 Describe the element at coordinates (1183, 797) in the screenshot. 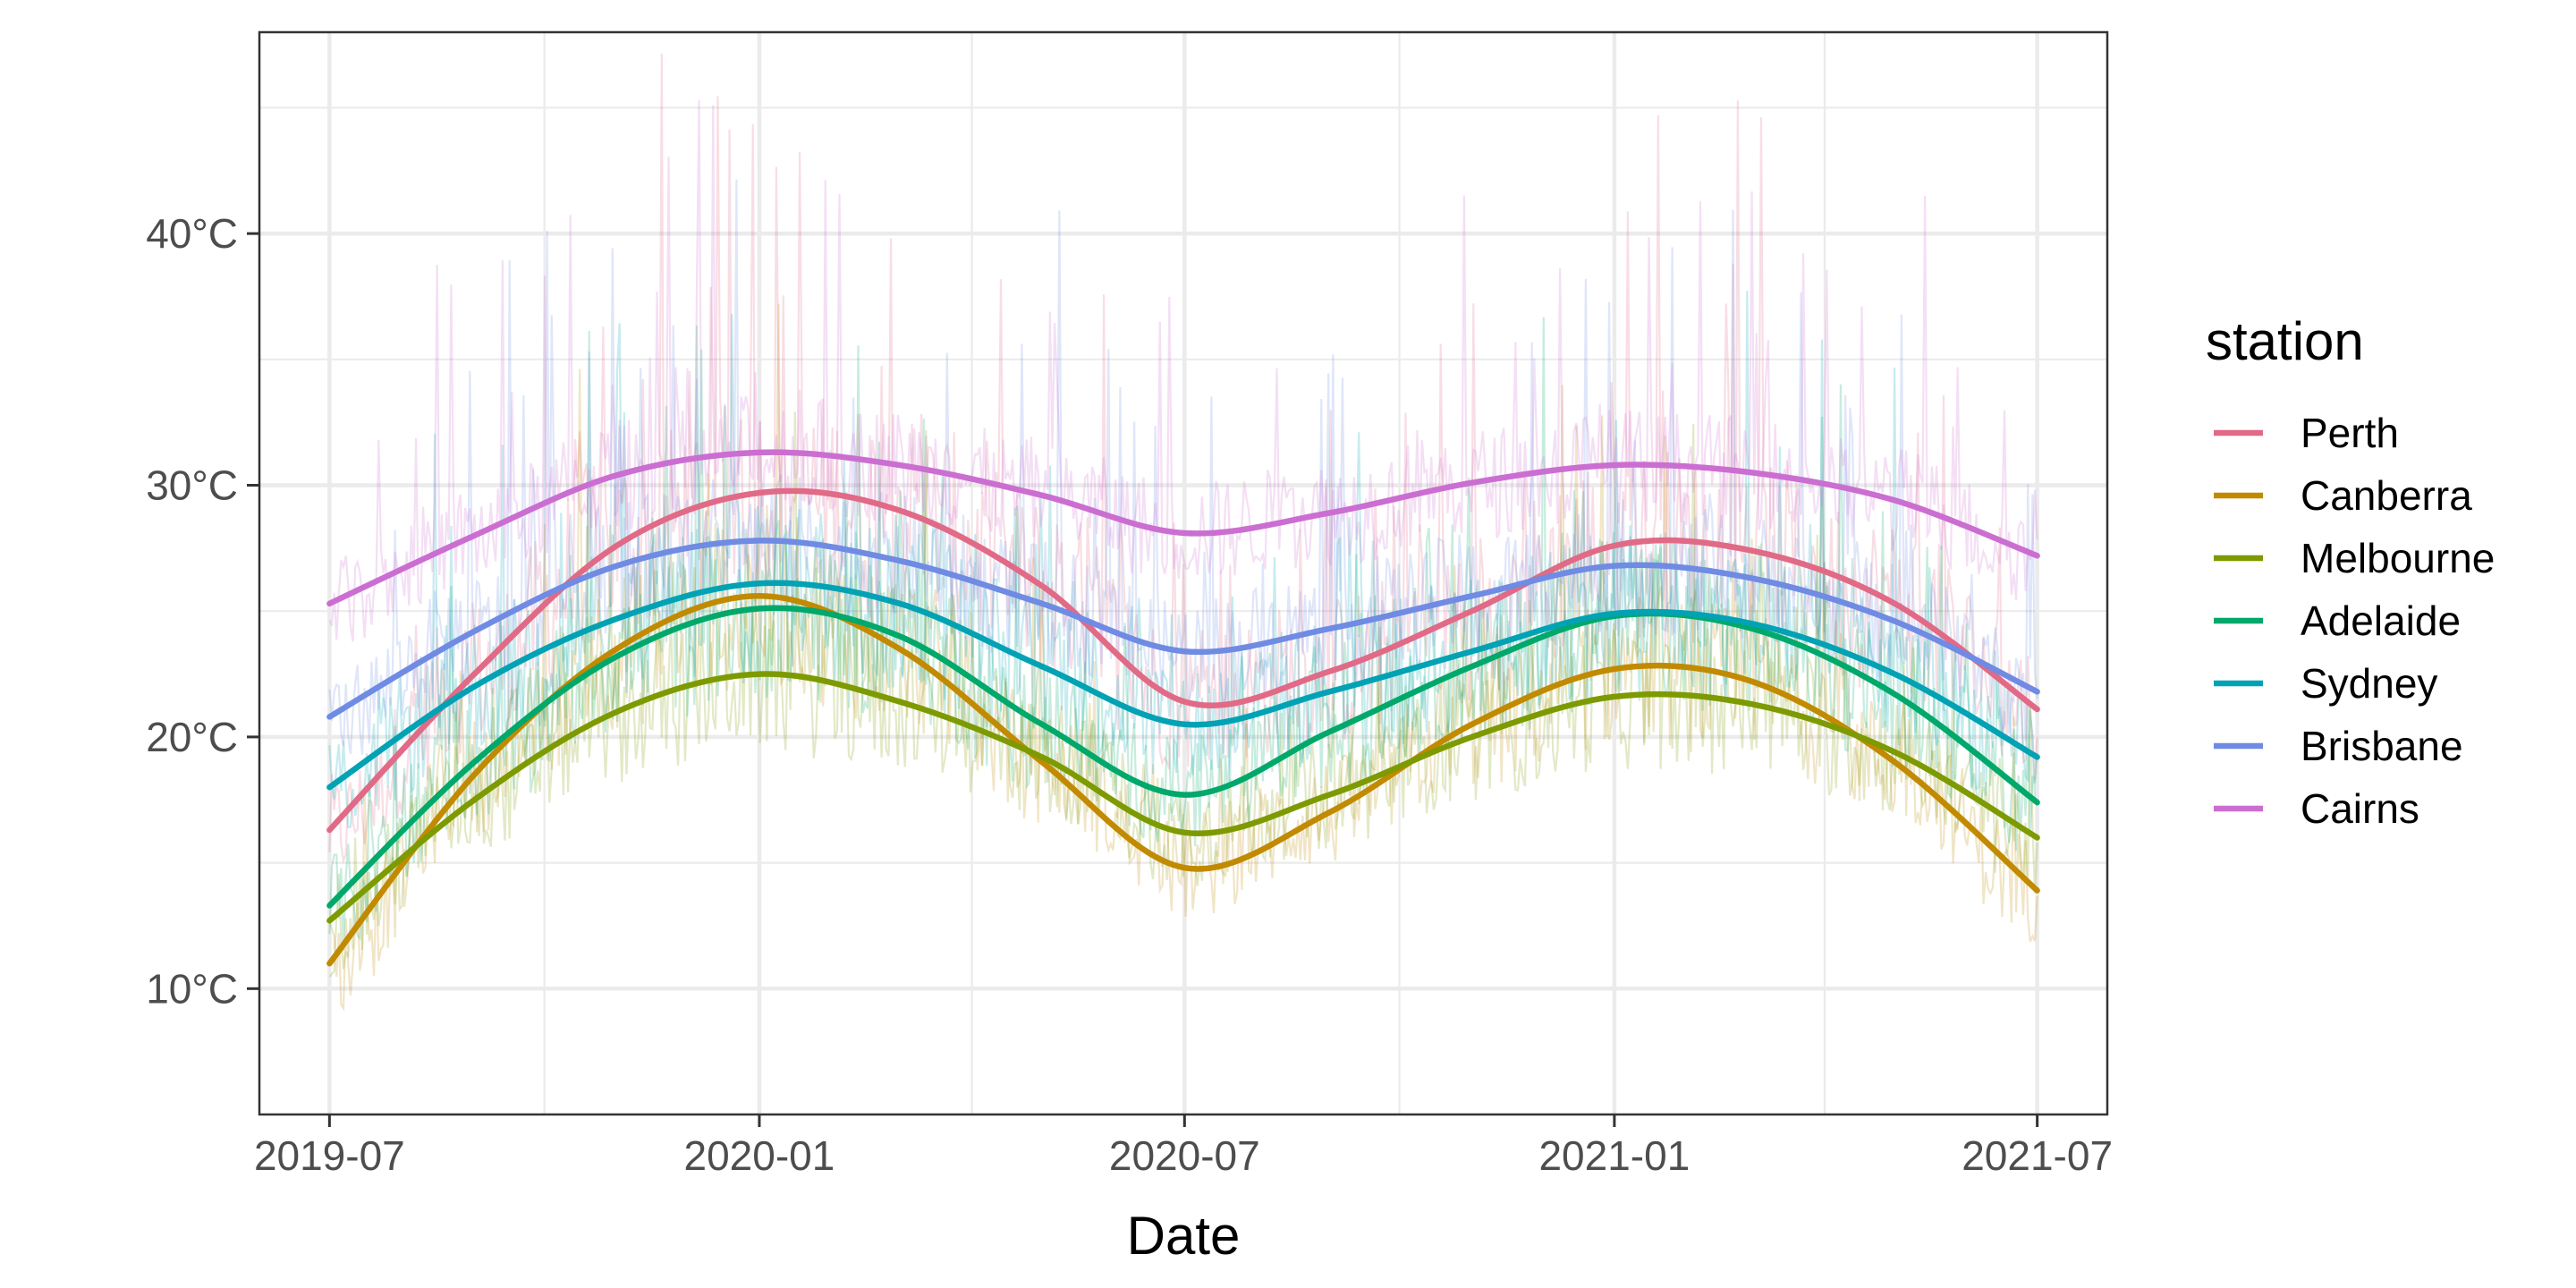

I see `series-line-melbourne` at that location.